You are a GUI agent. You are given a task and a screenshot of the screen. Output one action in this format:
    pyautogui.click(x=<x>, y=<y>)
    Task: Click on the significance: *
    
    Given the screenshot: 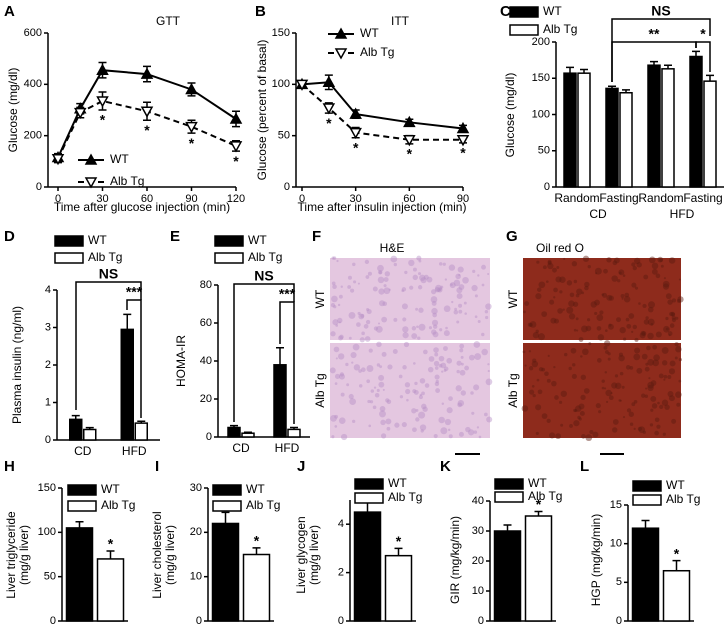 What is the action you would take?
    pyautogui.click(x=236, y=161)
    